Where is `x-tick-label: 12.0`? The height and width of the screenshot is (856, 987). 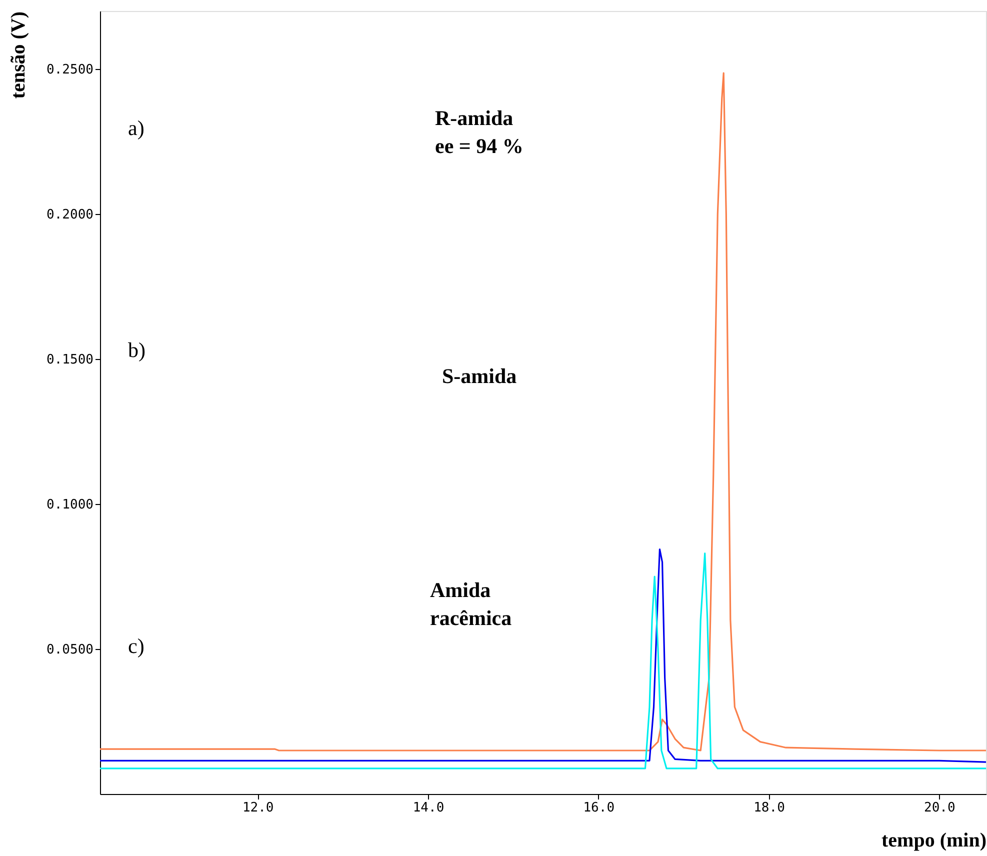
x-tick-label: 12.0 is located at coordinates (258, 808).